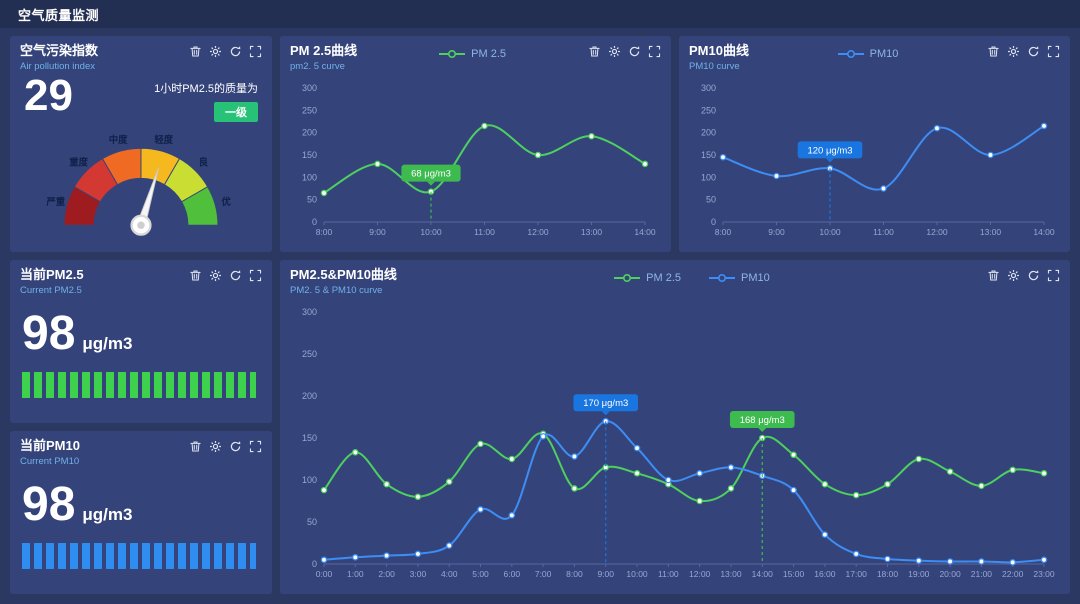 This screenshot has width=1080, height=604. I want to click on panel-subtitle: Air pollution index, so click(57, 66).